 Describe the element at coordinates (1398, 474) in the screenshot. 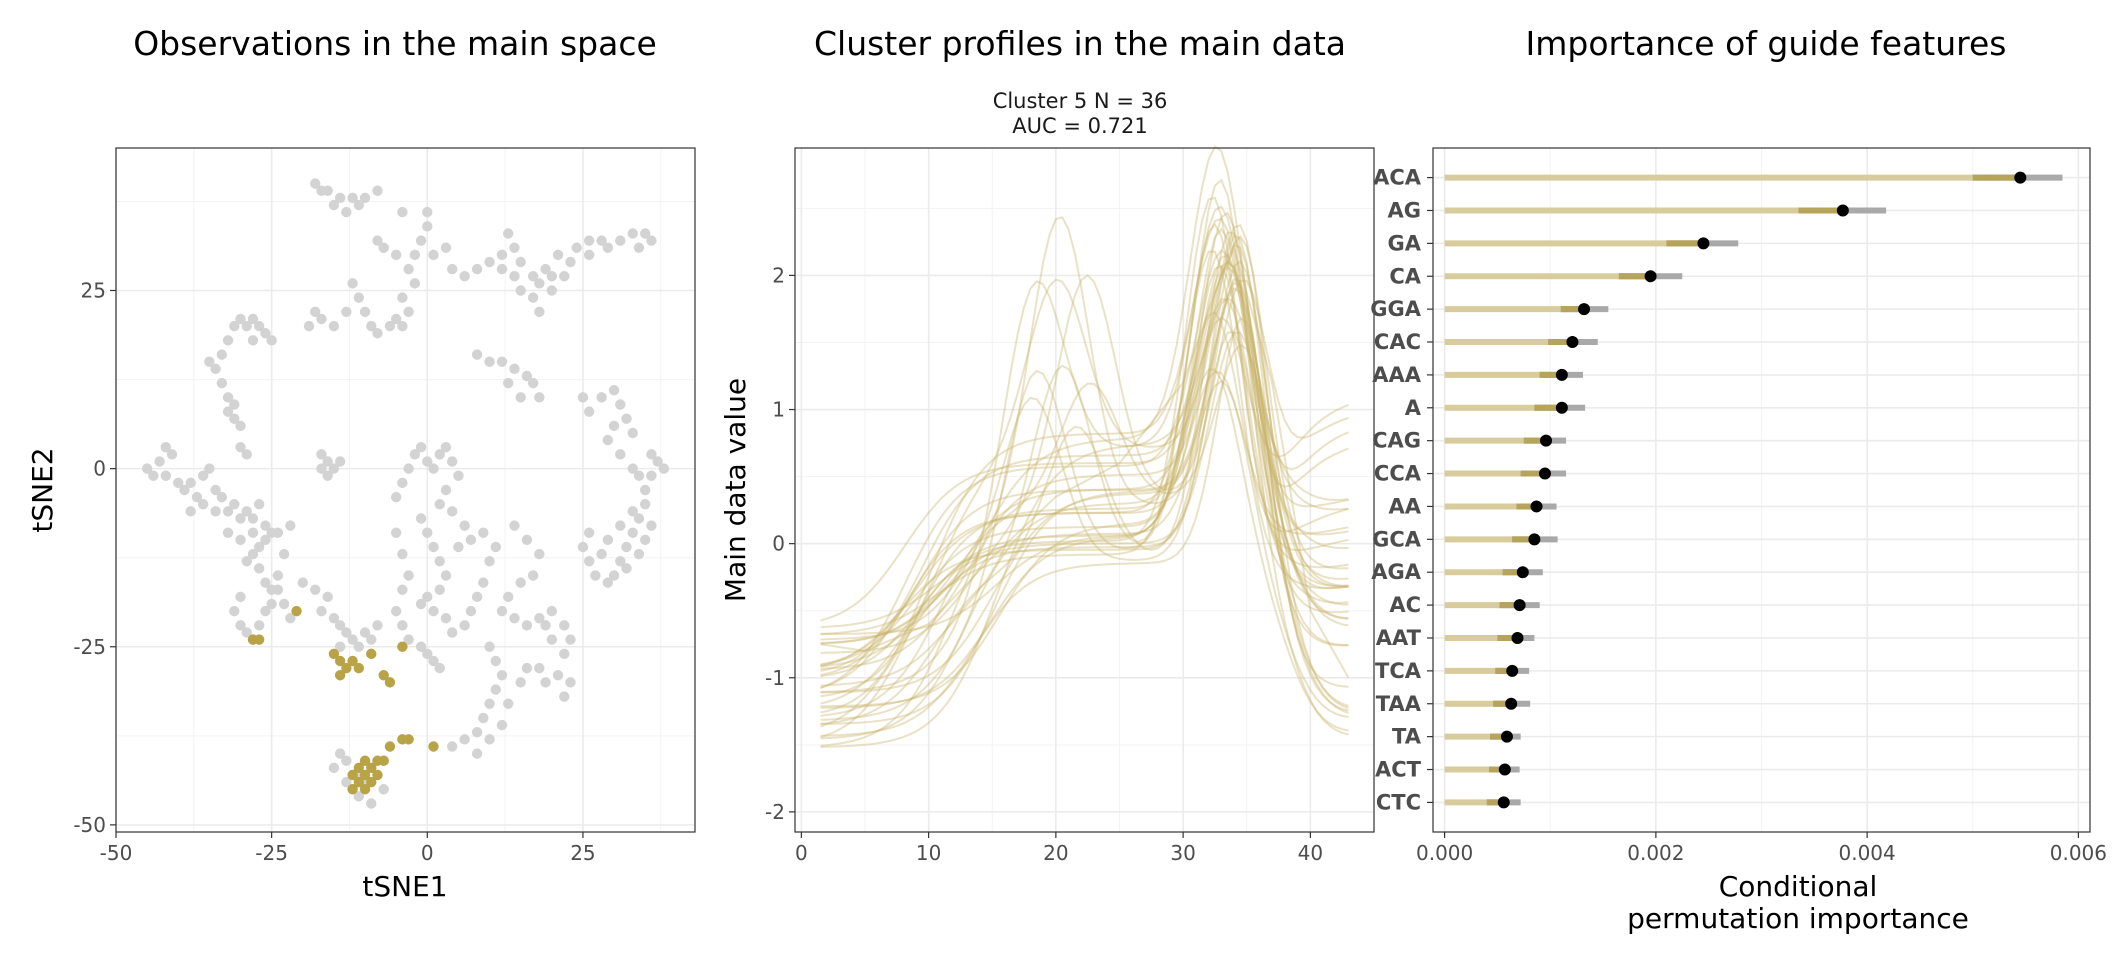

I see `feature-label: CCA` at that location.